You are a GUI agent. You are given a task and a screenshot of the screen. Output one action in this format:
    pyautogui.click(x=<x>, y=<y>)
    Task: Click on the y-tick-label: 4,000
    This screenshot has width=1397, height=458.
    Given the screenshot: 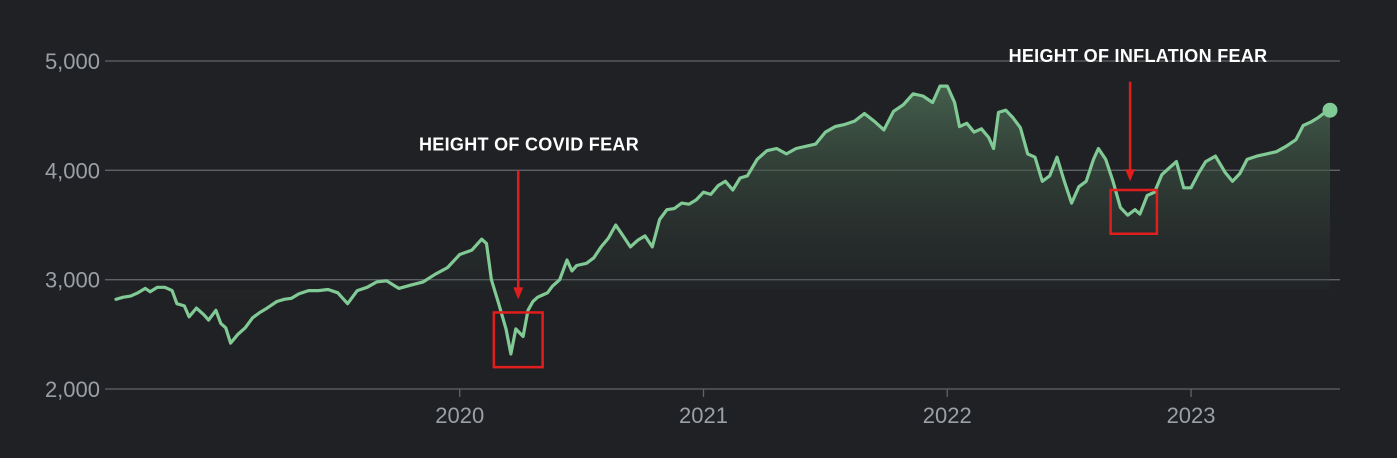 What is the action you would take?
    pyautogui.click(x=72, y=170)
    